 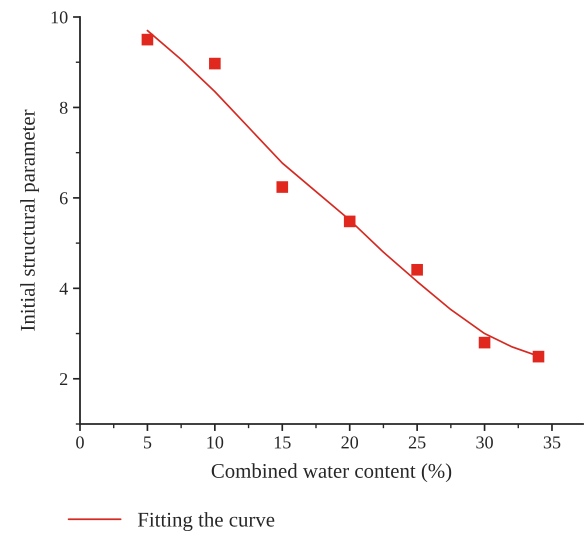 I want to click on x-axis-title: Combined water content (%), so click(x=332, y=472).